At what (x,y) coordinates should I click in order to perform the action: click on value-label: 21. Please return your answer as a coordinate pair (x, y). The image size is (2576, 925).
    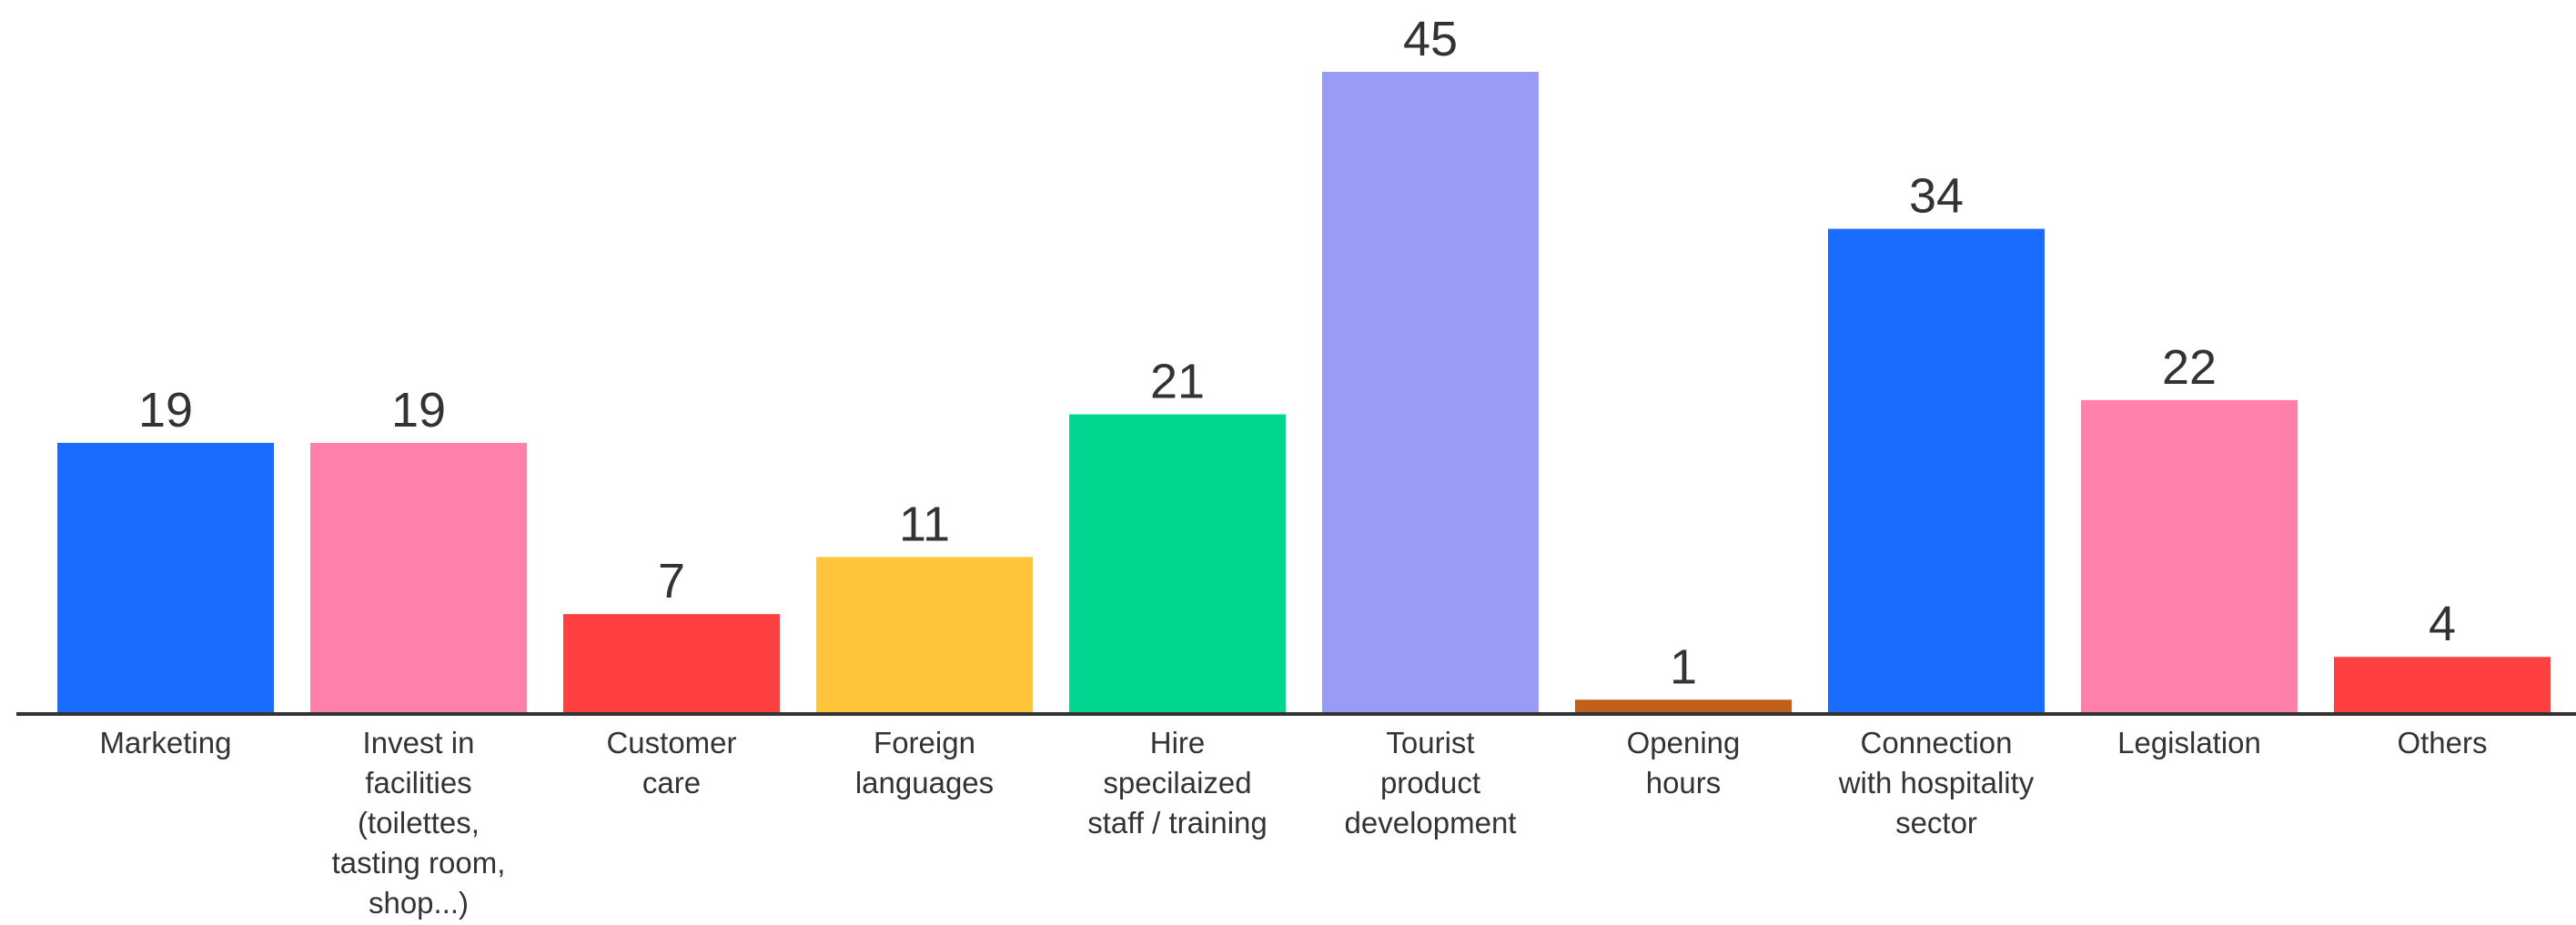
    Looking at the image, I should click on (1177, 382).